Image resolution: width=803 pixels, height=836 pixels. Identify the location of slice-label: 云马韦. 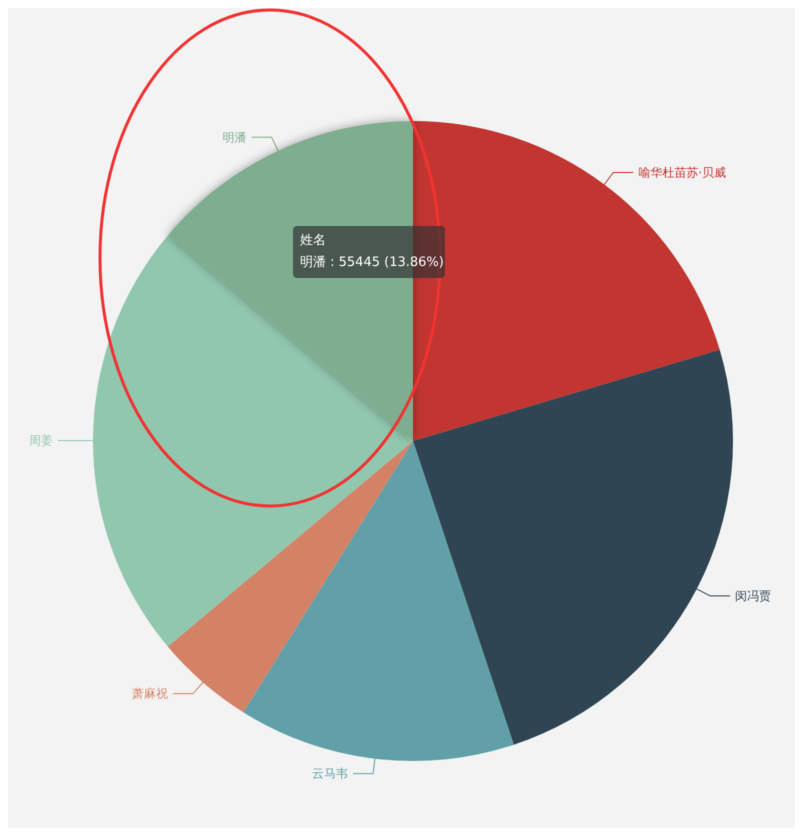
(330, 773).